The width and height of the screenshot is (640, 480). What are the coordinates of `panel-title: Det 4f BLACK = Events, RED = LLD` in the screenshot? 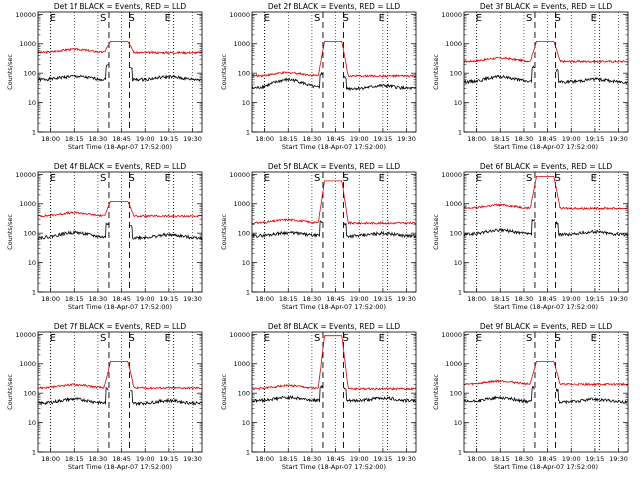 It's located at (120, 166).